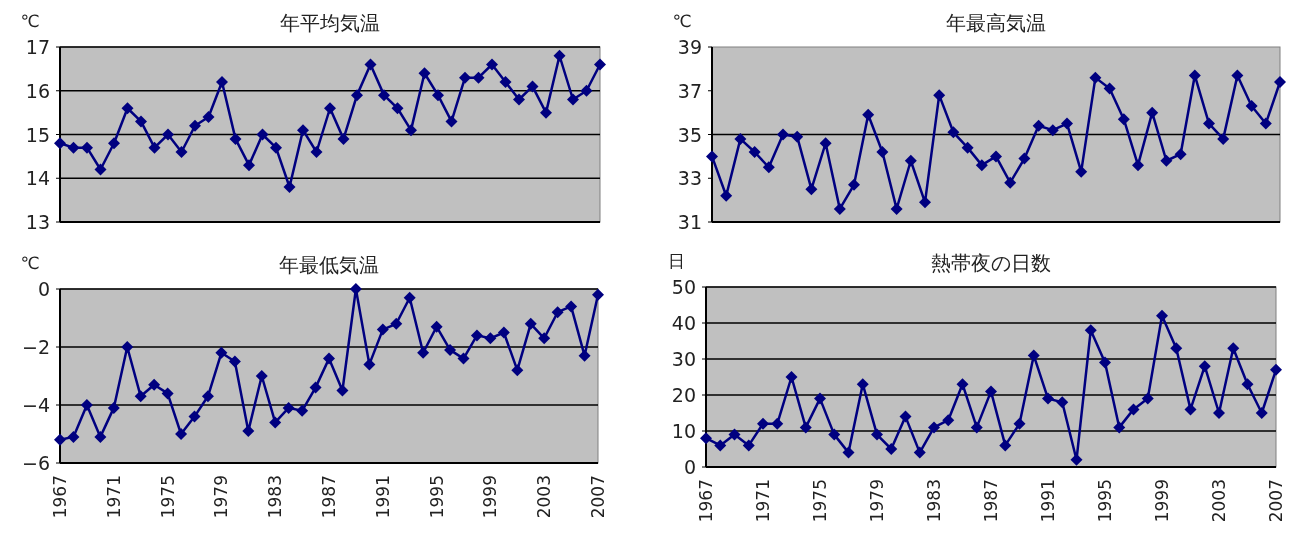  I want to click on chart-title: 年最低気温, so click(329, 265).